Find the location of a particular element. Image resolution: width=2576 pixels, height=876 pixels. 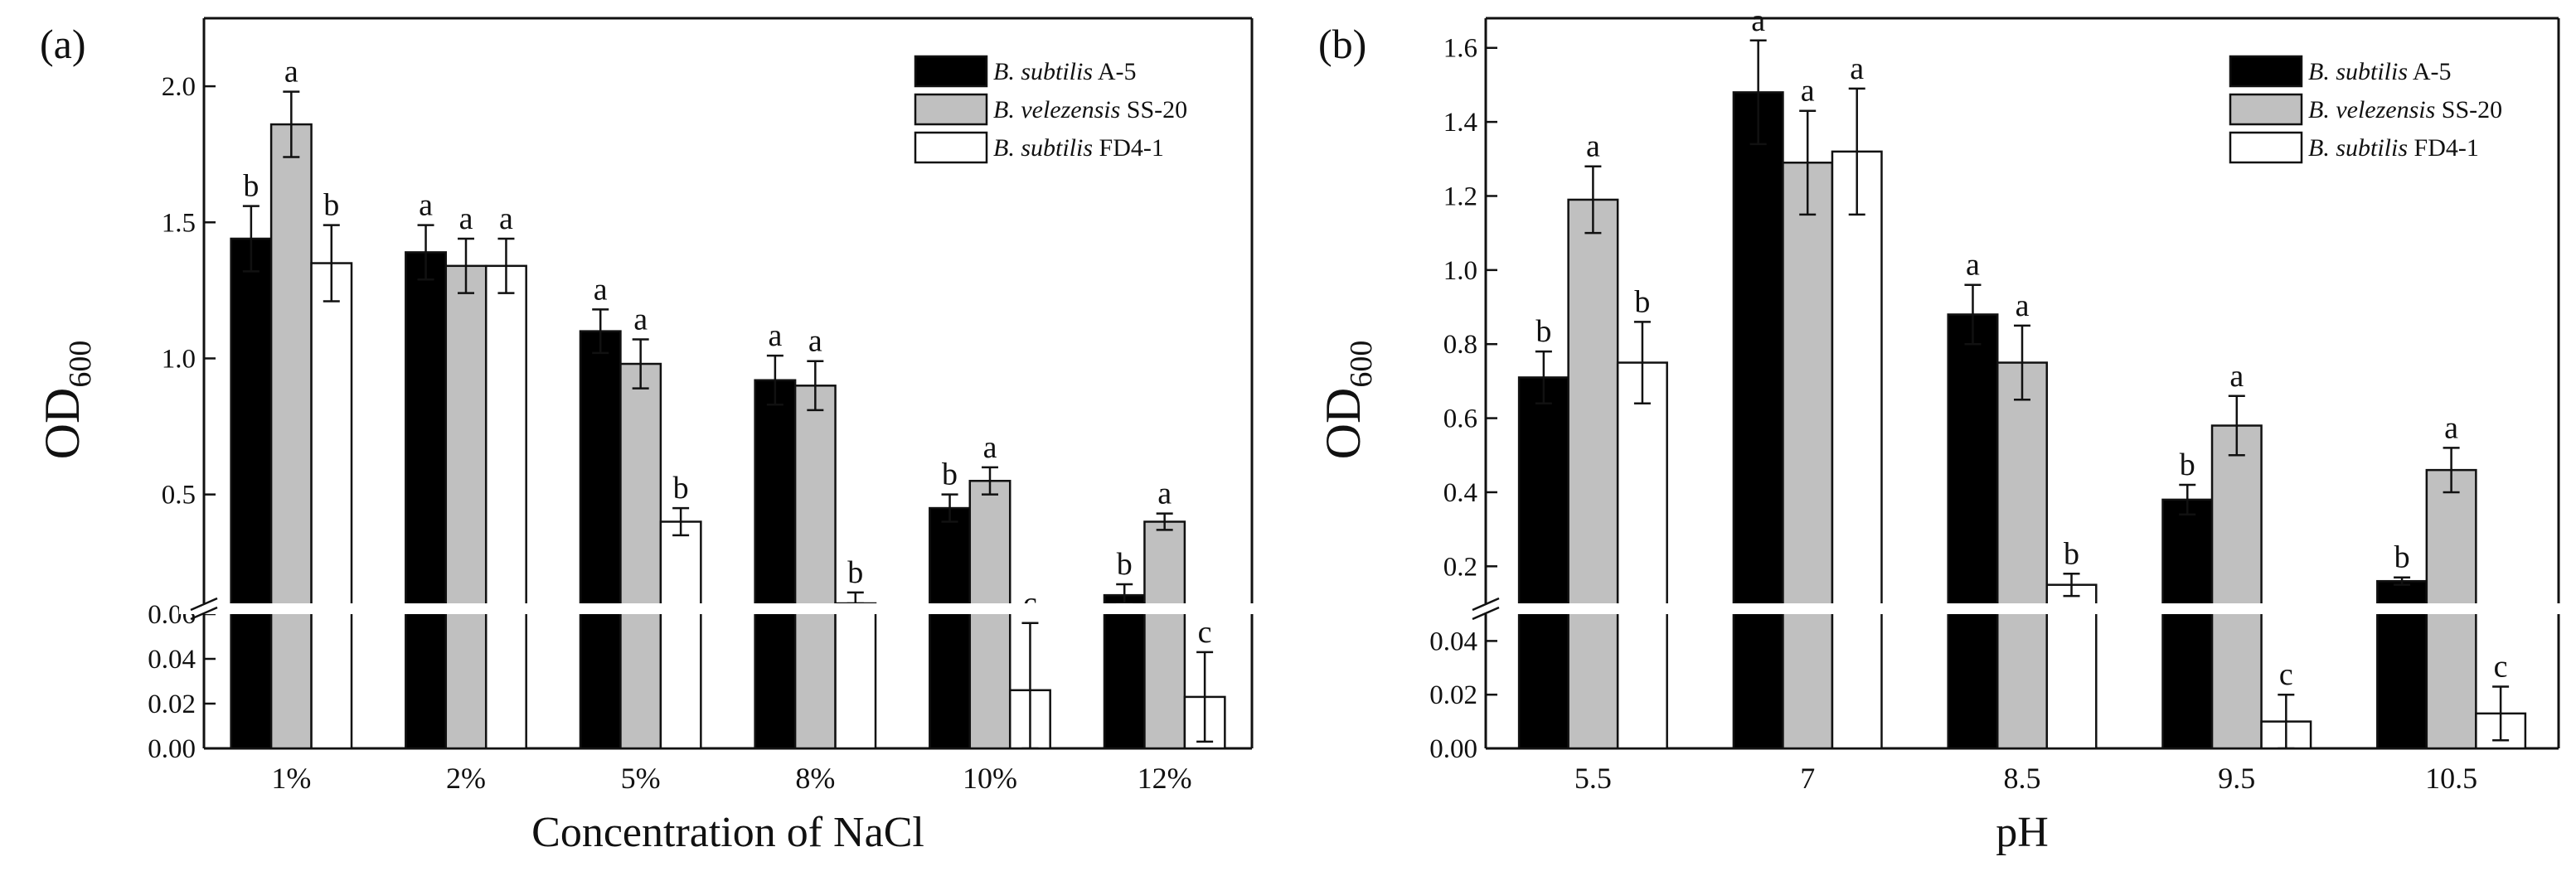

panel-label: (b) is located at coordinates (1342, 44).